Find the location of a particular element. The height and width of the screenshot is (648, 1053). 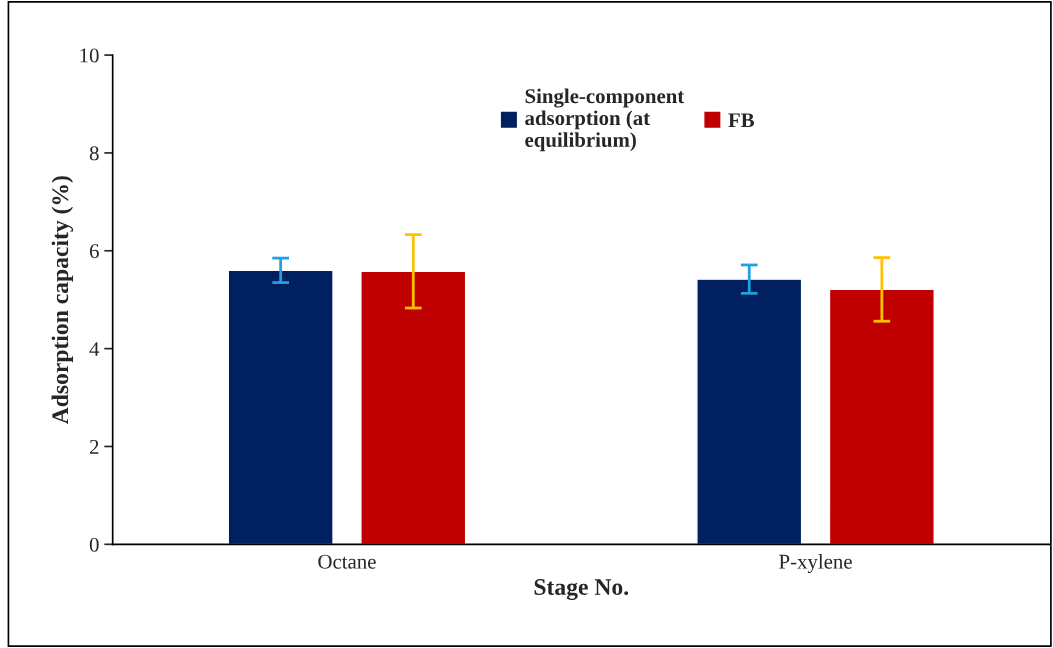

y-tick-label: 2 is located at coordinates (94, 446).